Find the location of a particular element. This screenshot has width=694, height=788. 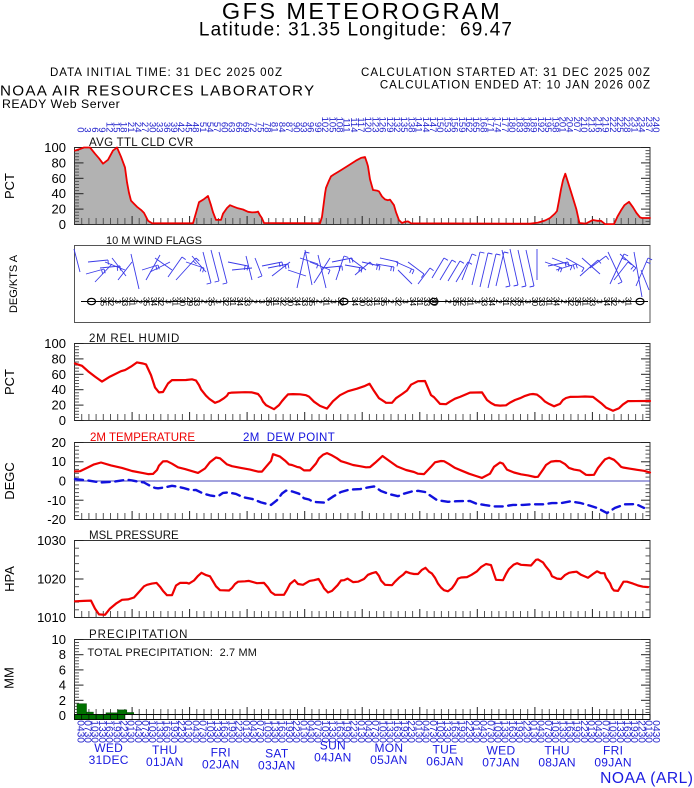

svg-text: 168 is located at coordinates (482, 125).